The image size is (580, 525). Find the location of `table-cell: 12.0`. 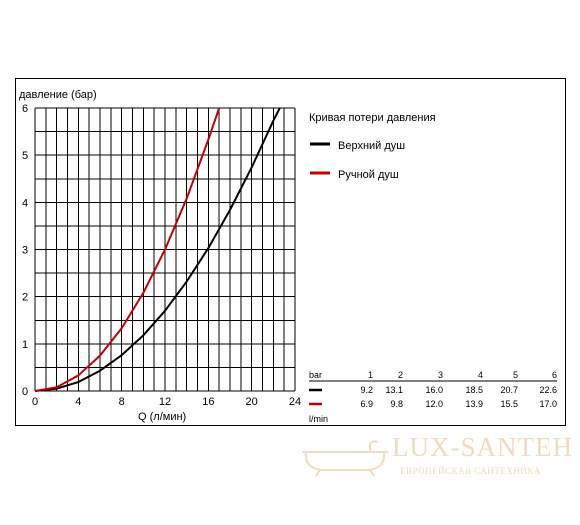

table-cell: 12.0 is located at coordinates (434, 404).